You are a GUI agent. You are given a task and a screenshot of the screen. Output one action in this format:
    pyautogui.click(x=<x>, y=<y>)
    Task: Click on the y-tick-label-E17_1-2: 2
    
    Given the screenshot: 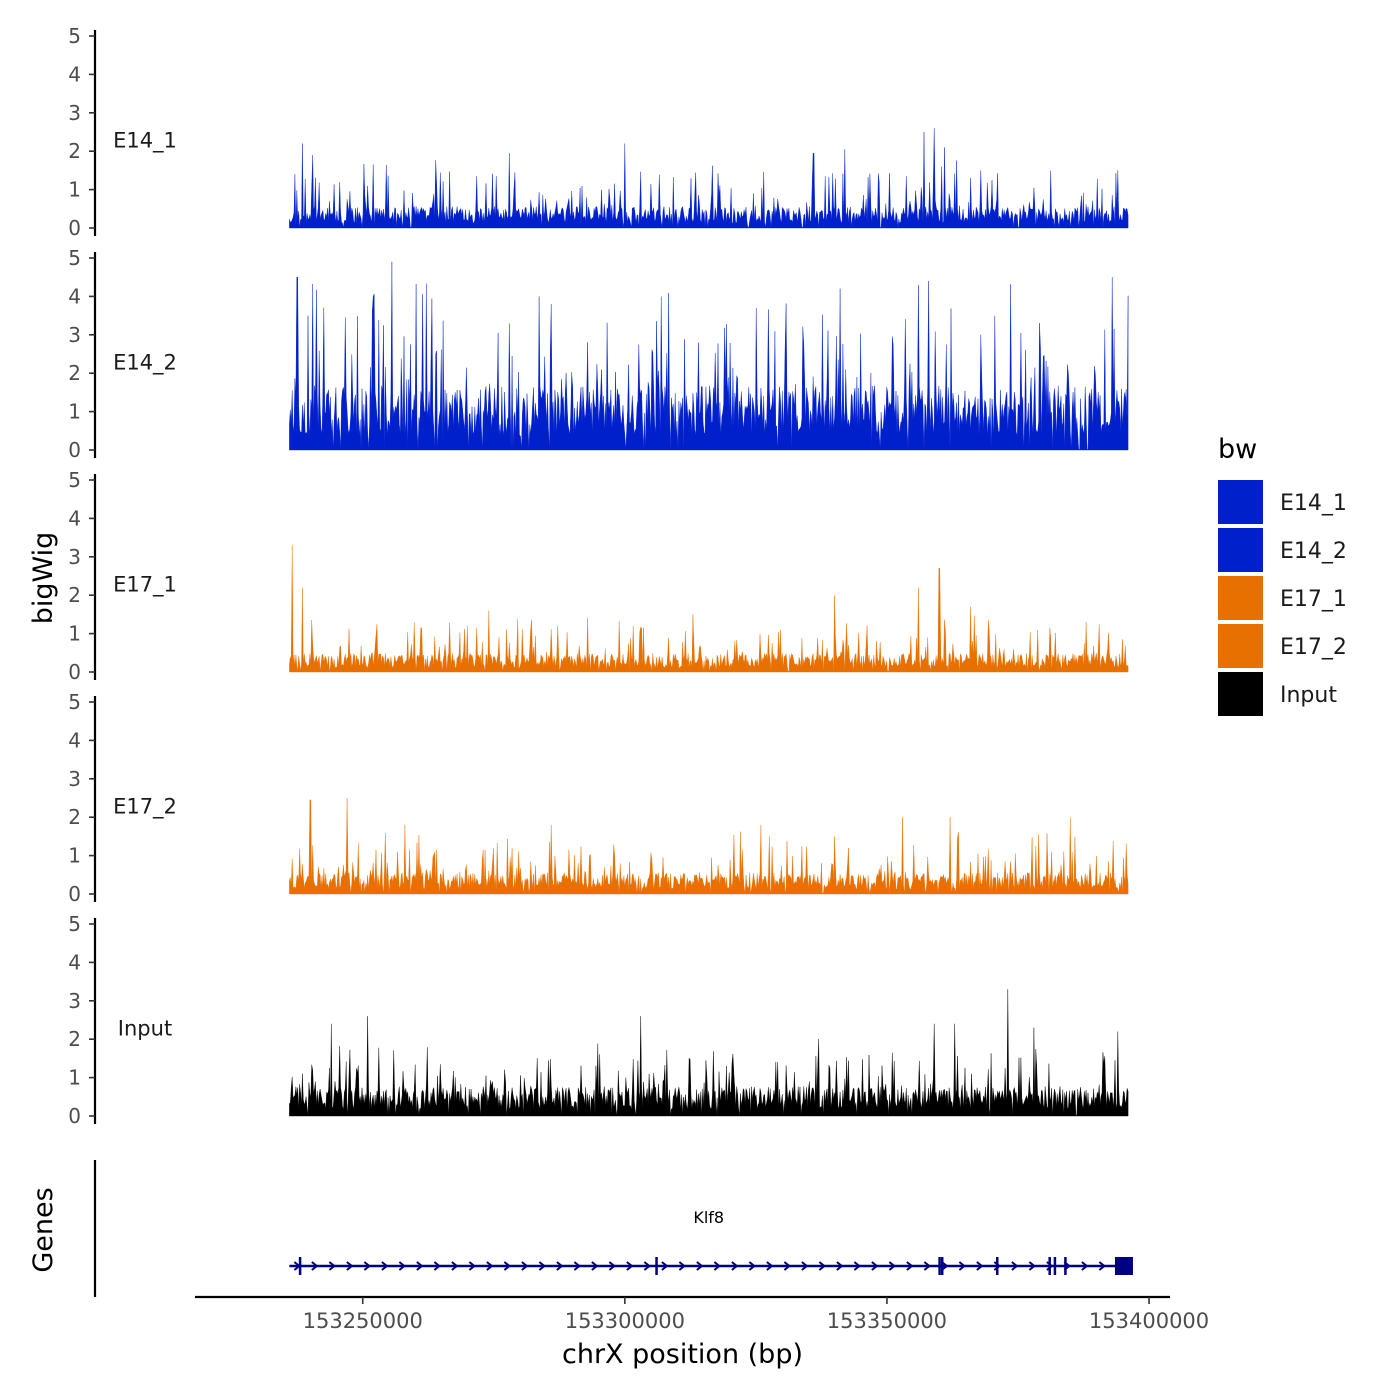 What is the action you would take?
    pyautogui.click(x=74, y=595)
    